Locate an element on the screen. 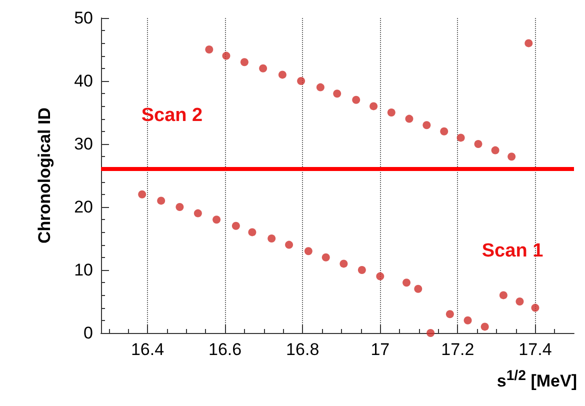 The width and height of the screenshot is (585, 406). y-tick-label: 0 is located at coordinates (88, 333).